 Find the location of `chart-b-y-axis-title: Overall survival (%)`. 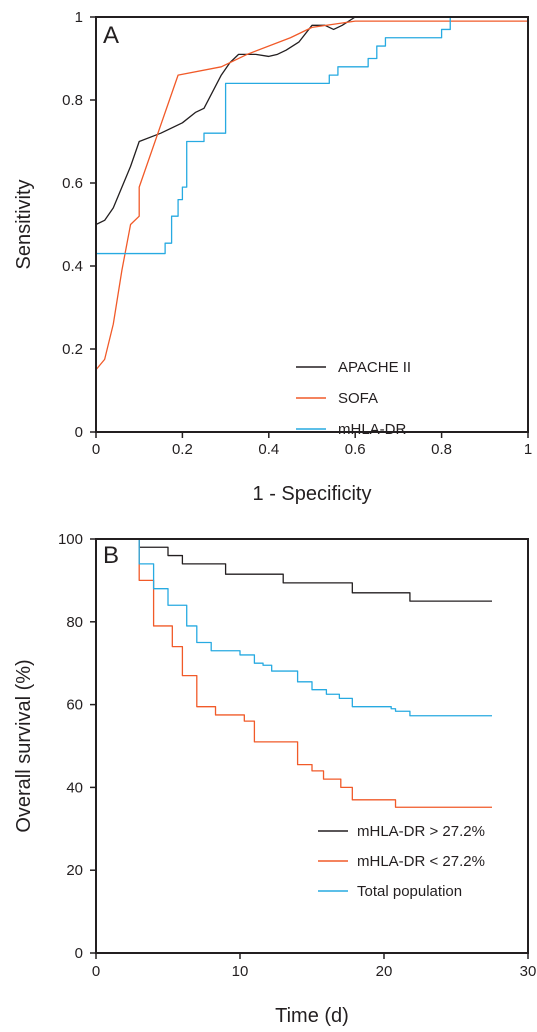

chart-b-y-axis-title: Overall survival (%) is located at coordinates (24, 745).